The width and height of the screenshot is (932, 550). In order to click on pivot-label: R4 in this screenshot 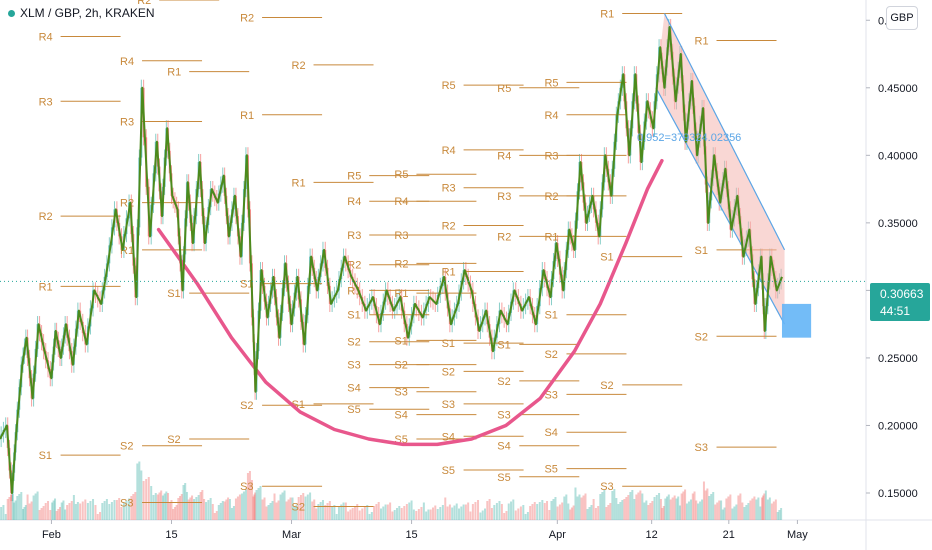, I will do `click(401, 202)`.